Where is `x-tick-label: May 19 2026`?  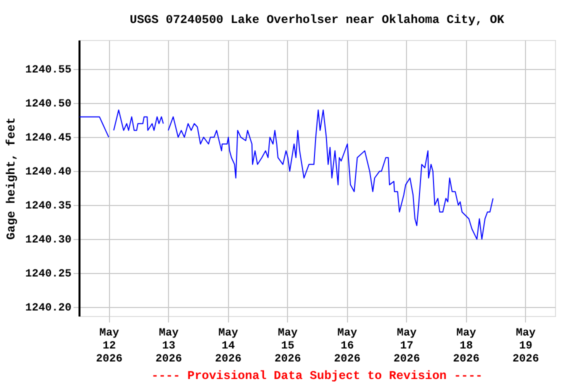
x-tick-label: May 19 2026 is located at coordinates (525, 347).